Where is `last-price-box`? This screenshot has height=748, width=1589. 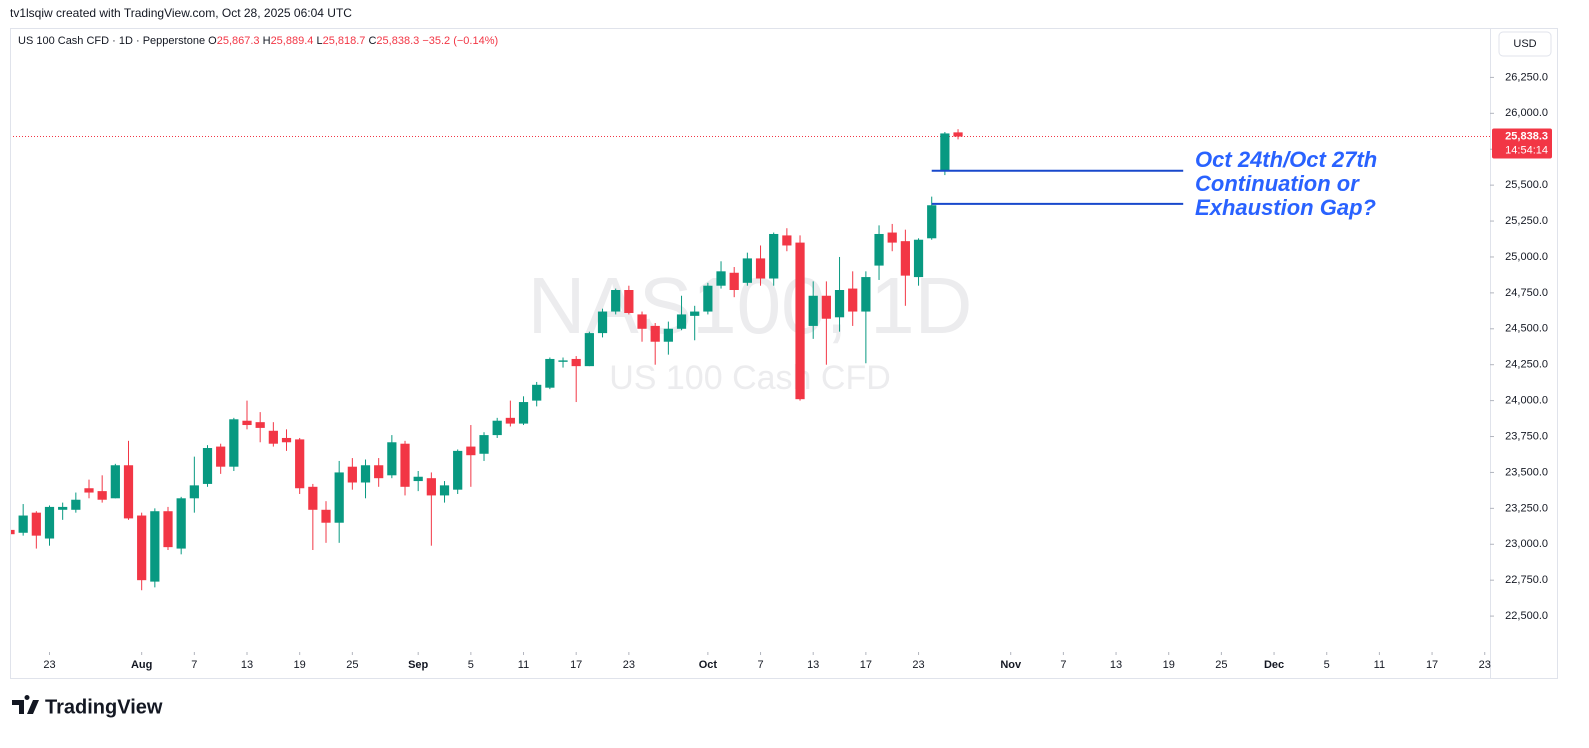
last-price-box is located at coordinates (1522, 143).